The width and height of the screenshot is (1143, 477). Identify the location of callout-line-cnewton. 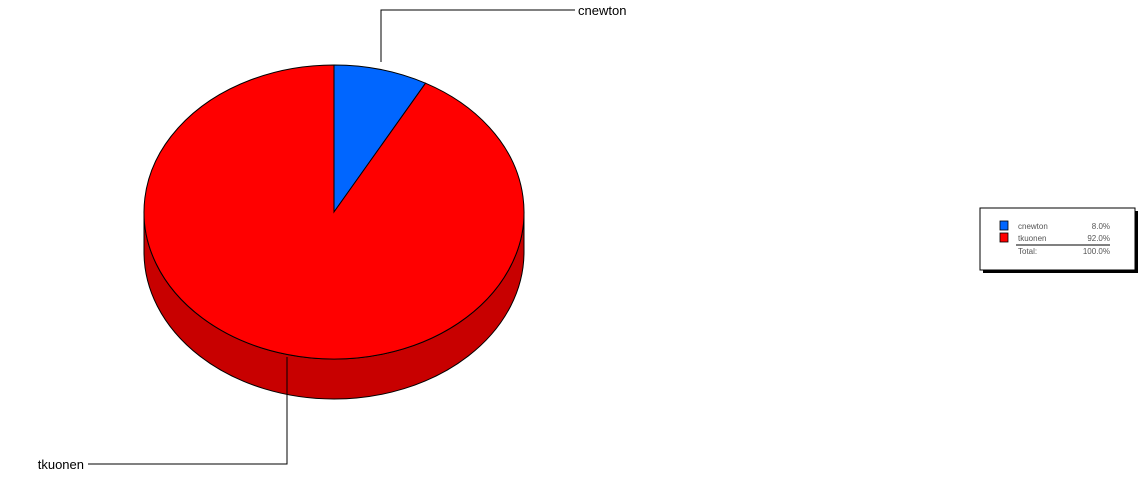
(477, 35).